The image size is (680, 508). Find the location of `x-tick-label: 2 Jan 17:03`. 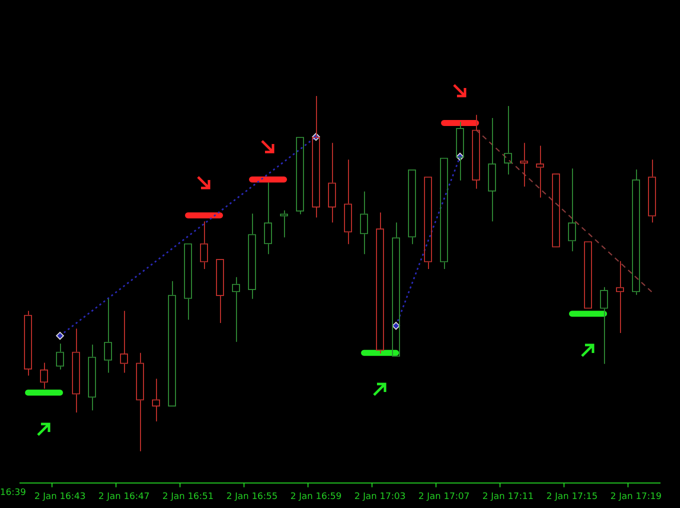

x-tick-label: 2 Jan 17:03 is located at coordinates (380, 497).